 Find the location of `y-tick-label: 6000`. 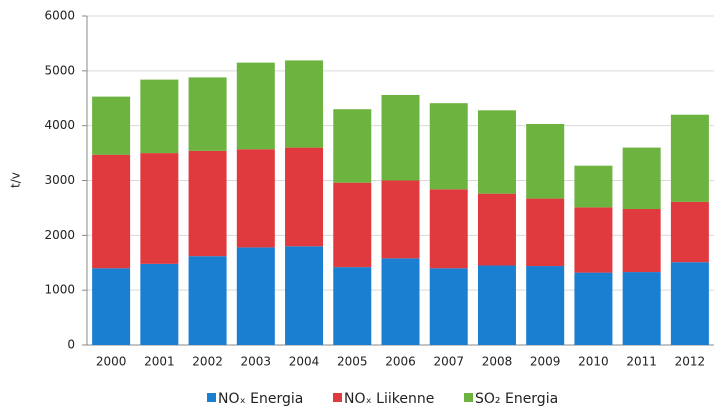

y-tick-label: 6000 is located at coordinates (59, 16).